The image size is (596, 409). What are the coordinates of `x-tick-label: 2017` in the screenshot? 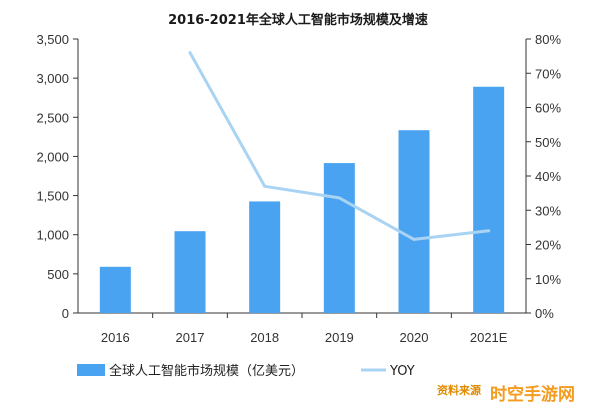 It's located at (190, 337).